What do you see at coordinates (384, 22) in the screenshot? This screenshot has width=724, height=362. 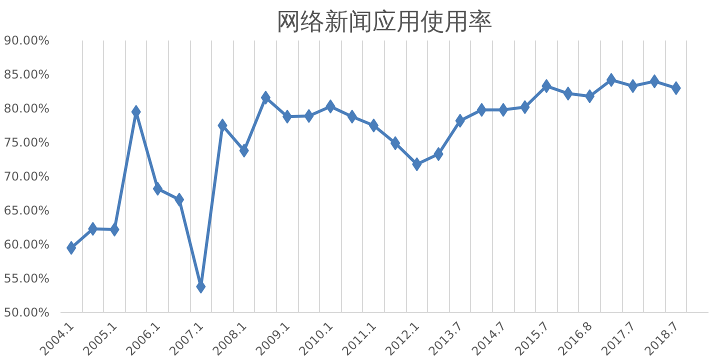 I see `chart-title: 网络新闻应用使用率` at bounding box center [384, 22].